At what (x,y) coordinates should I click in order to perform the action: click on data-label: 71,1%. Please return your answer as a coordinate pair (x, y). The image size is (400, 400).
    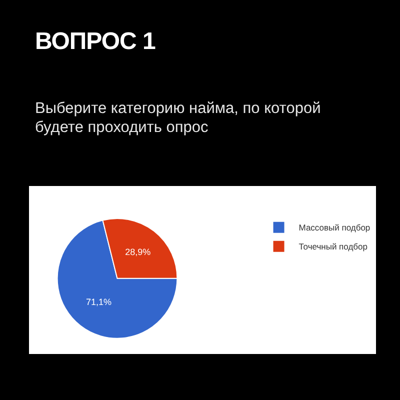
    Looking at the image, I should click on (99, 302).